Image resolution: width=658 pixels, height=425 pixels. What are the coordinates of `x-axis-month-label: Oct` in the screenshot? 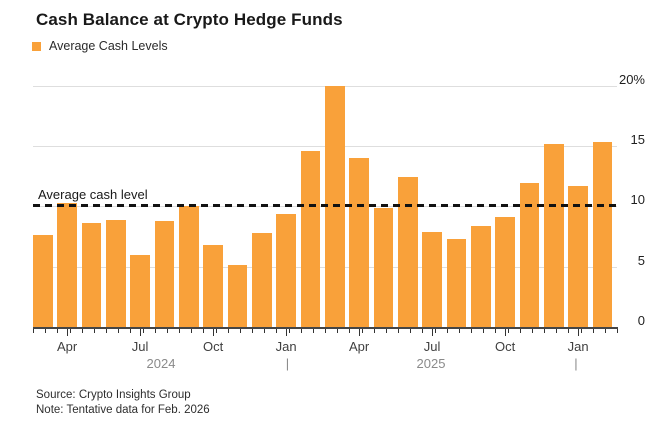 It's located at (505, 346).